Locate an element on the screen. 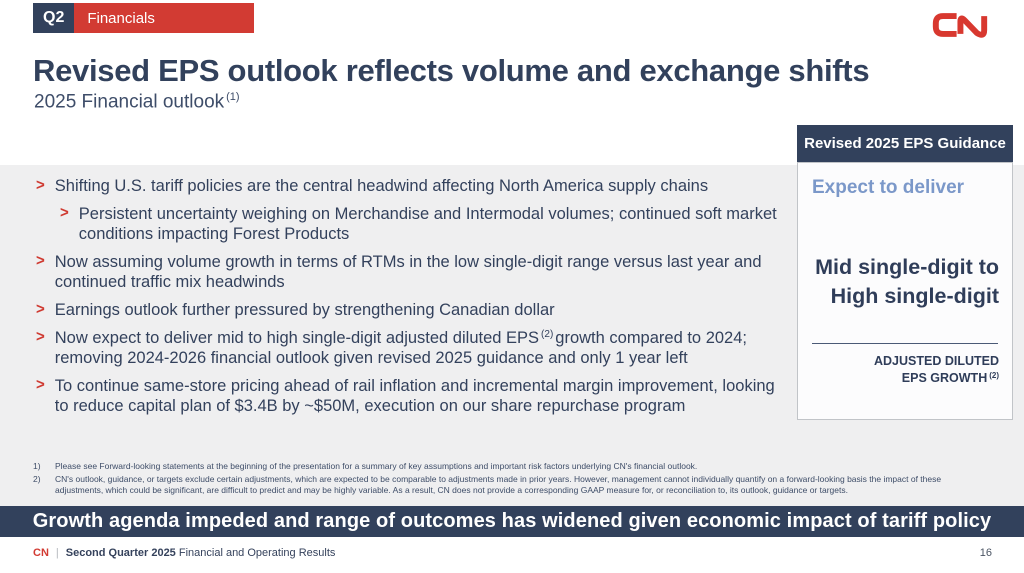  footer-title-rest: Financial and Operating Results is located at coordinates (255, 553).